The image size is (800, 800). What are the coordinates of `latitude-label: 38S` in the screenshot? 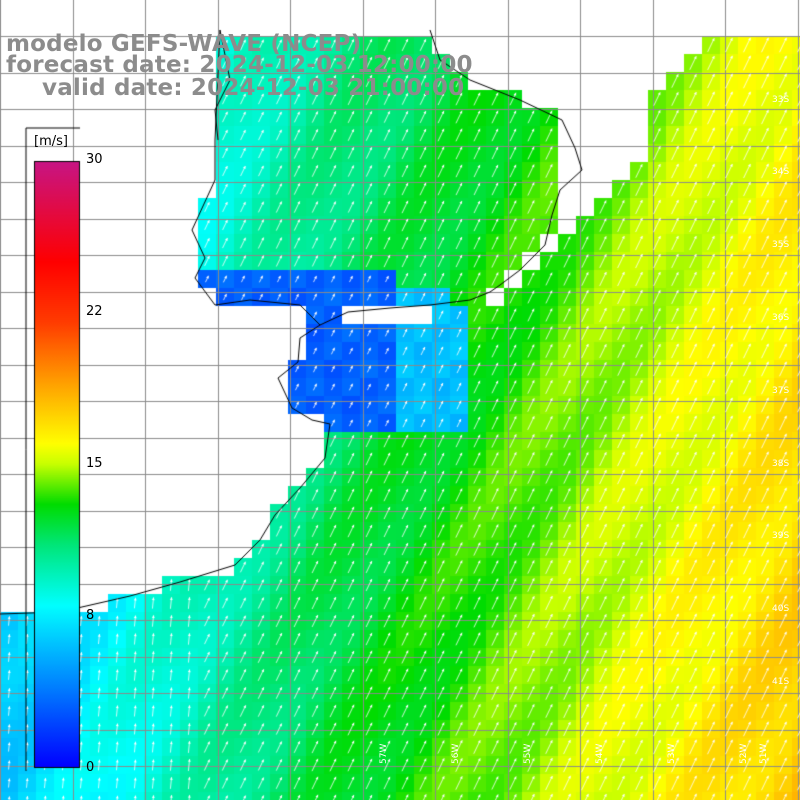 It's located at (781, 464).